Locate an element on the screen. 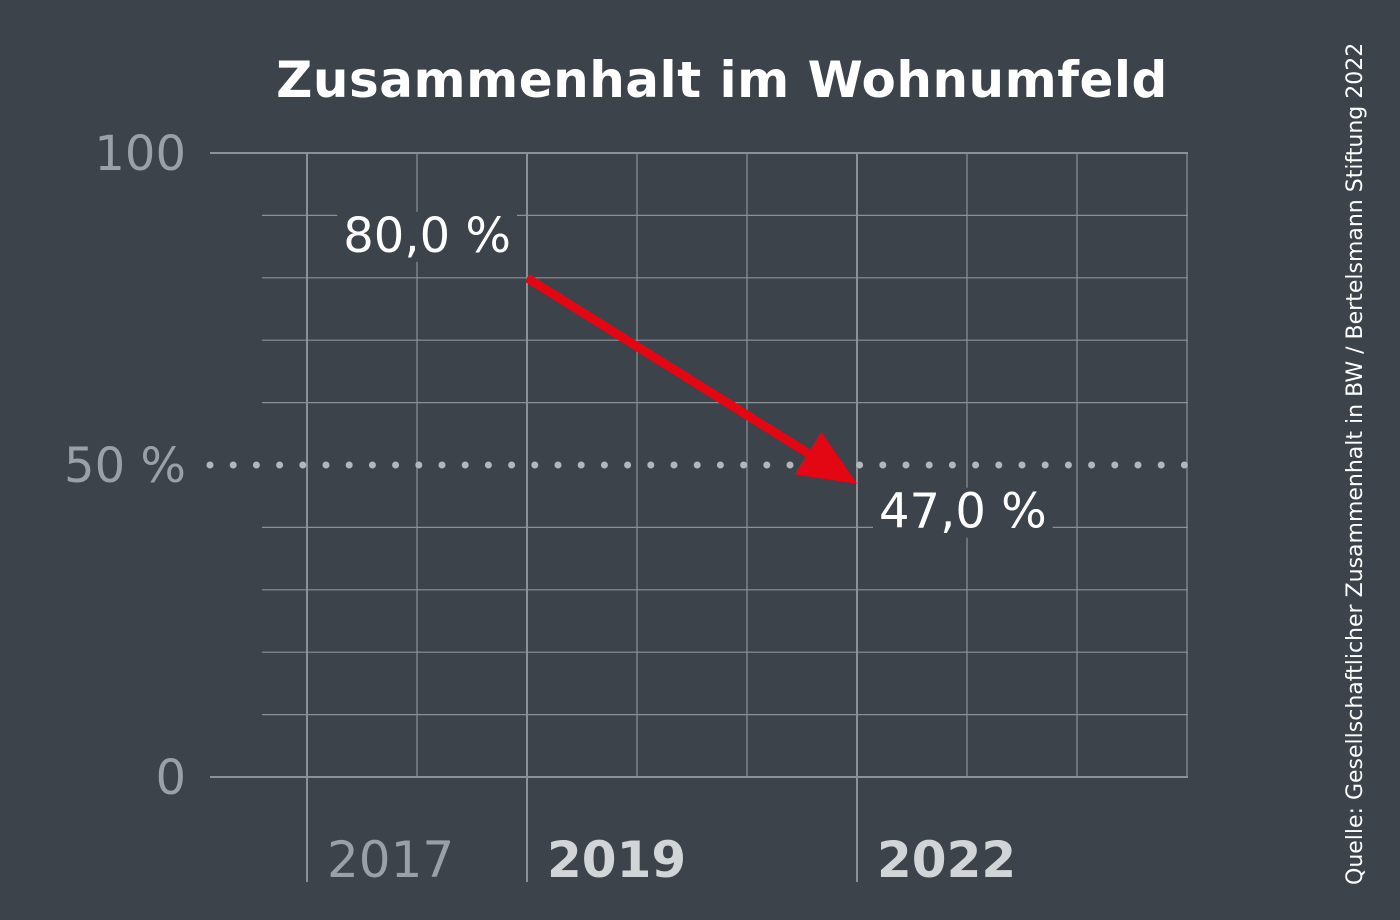 The image size is (1400, 920). x-tick-label: 2019 is located at coordinates (616, 860).